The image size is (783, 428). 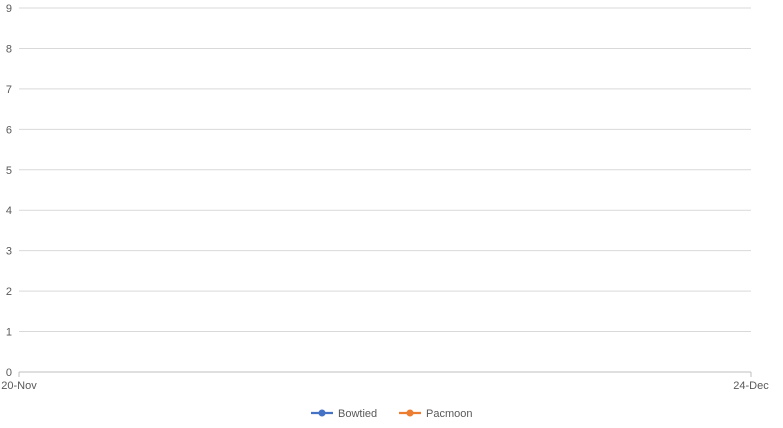 What do you see at coordinates (9, 292) in the screenshot?
I see `y-tick-label: 2` at bounding box center [9, 292].